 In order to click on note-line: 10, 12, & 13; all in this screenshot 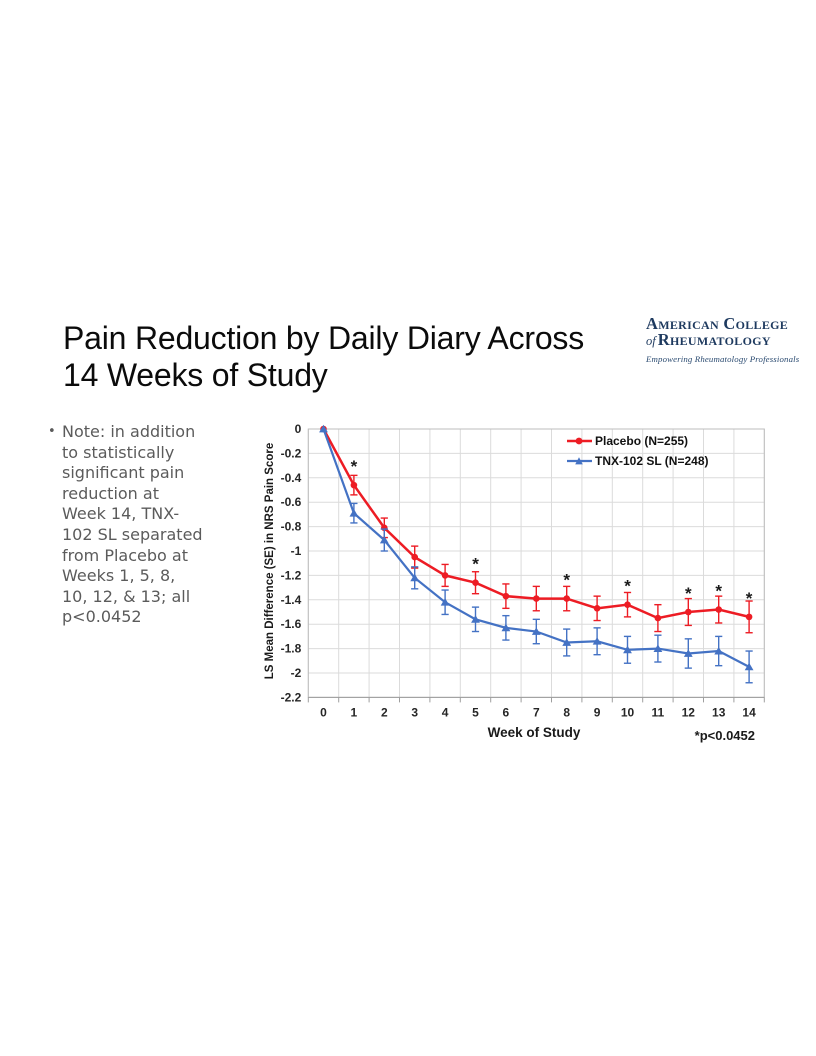, I will do `click(126, 596)`.